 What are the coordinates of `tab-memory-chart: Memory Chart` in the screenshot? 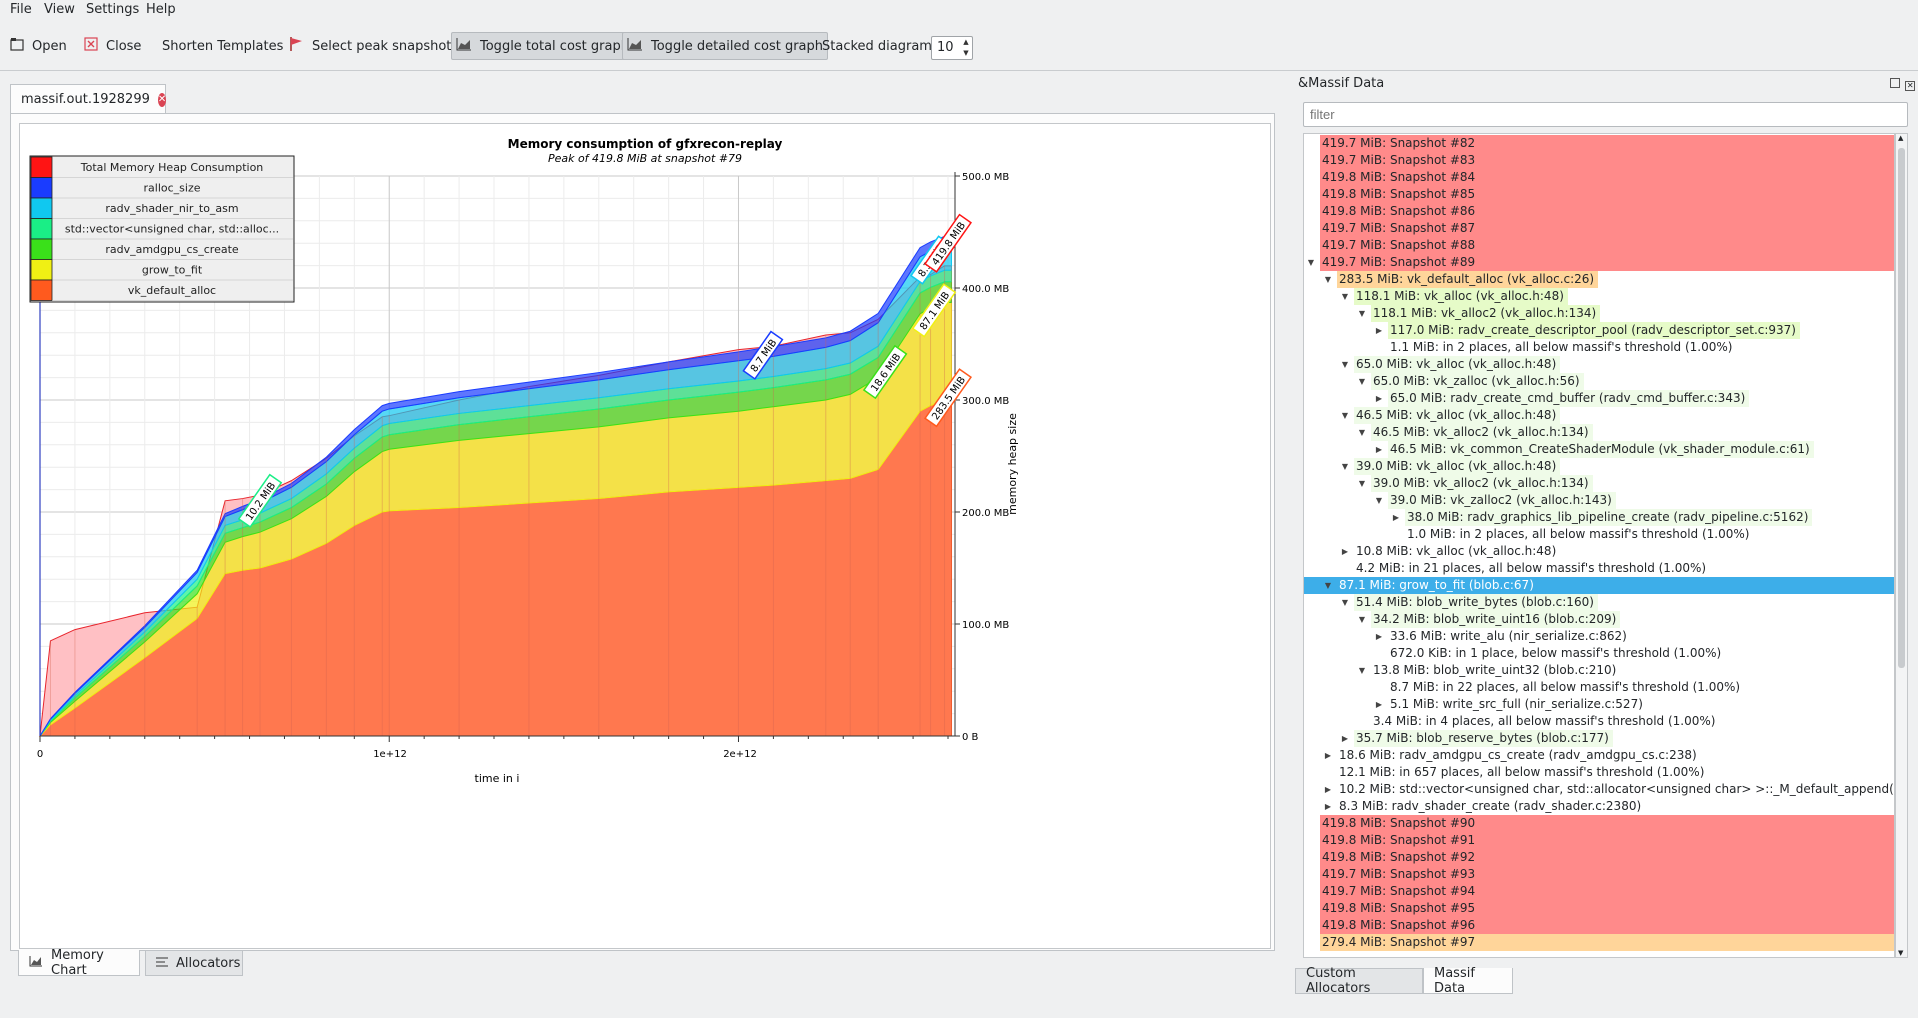 It's located at (79, 963).